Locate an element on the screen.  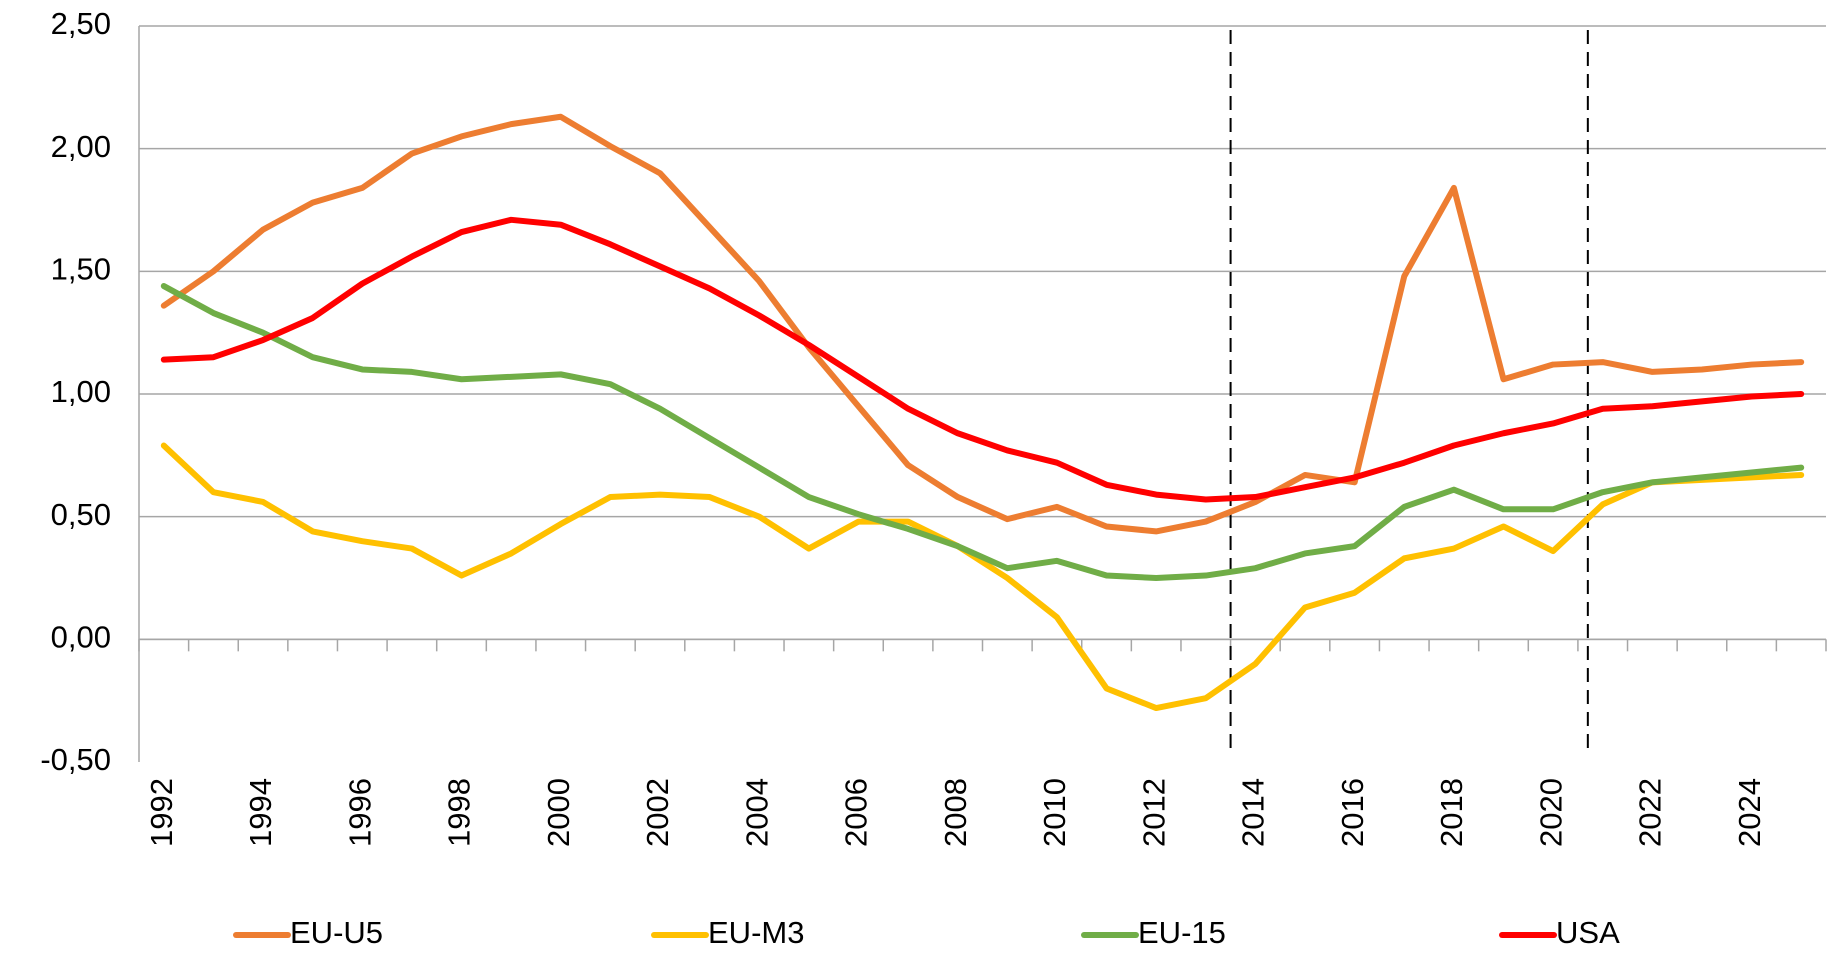
x-tick-label: 2012 is located at coordinates (1153, 812).